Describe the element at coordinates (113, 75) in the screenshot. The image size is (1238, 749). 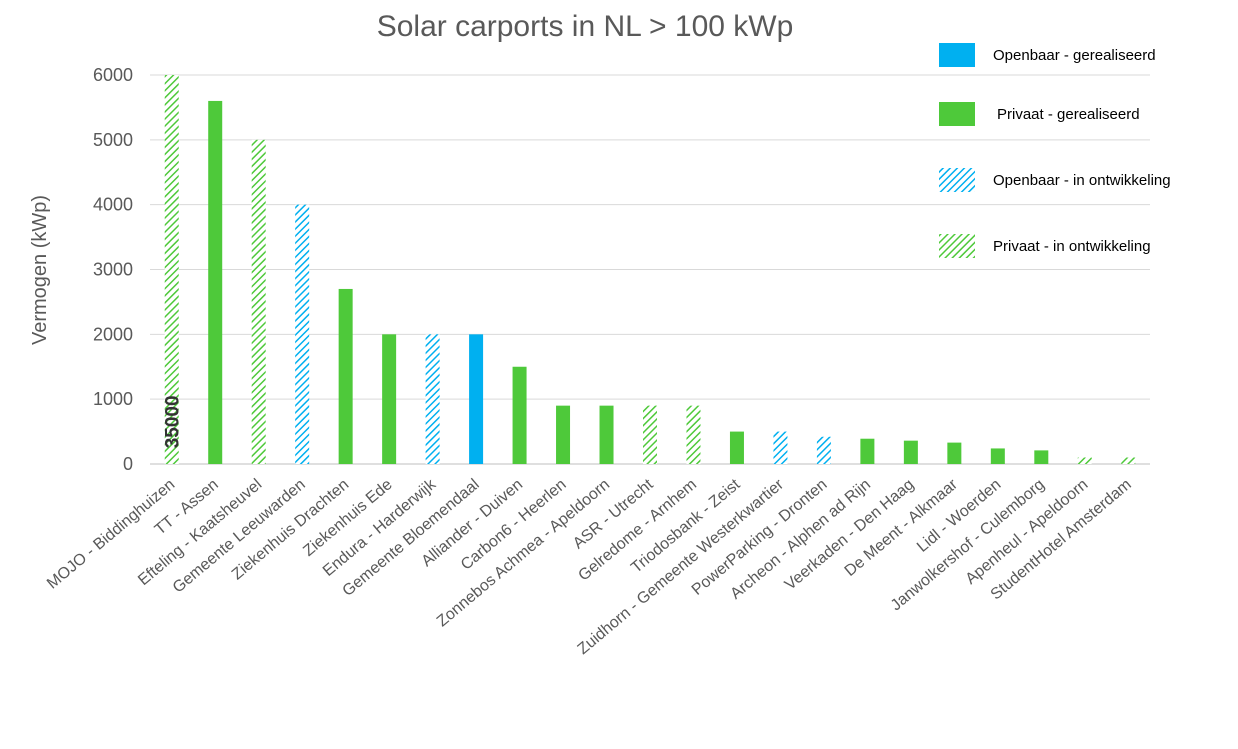
I see `y-tick-label: 6000` at that location.